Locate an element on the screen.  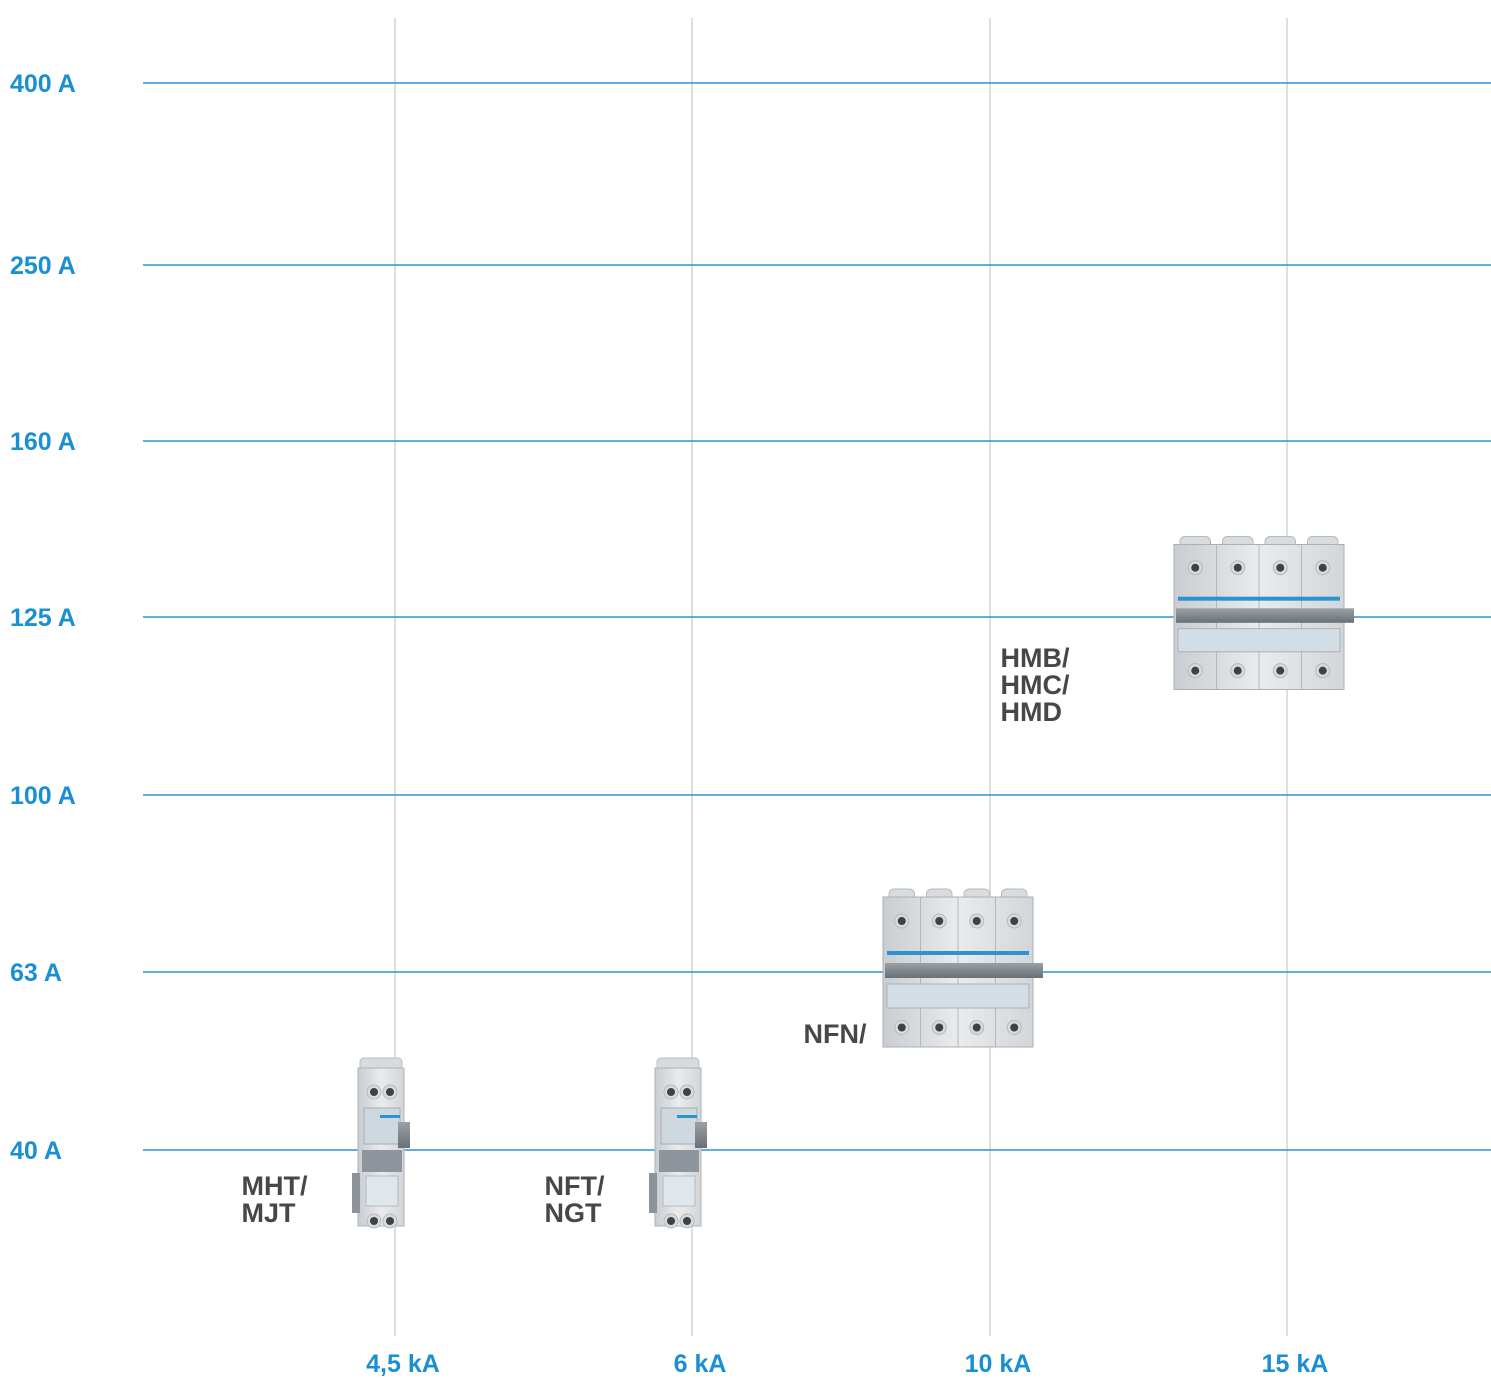
product-label-0-0: MHT/ is located at coordinates (275, 1186).